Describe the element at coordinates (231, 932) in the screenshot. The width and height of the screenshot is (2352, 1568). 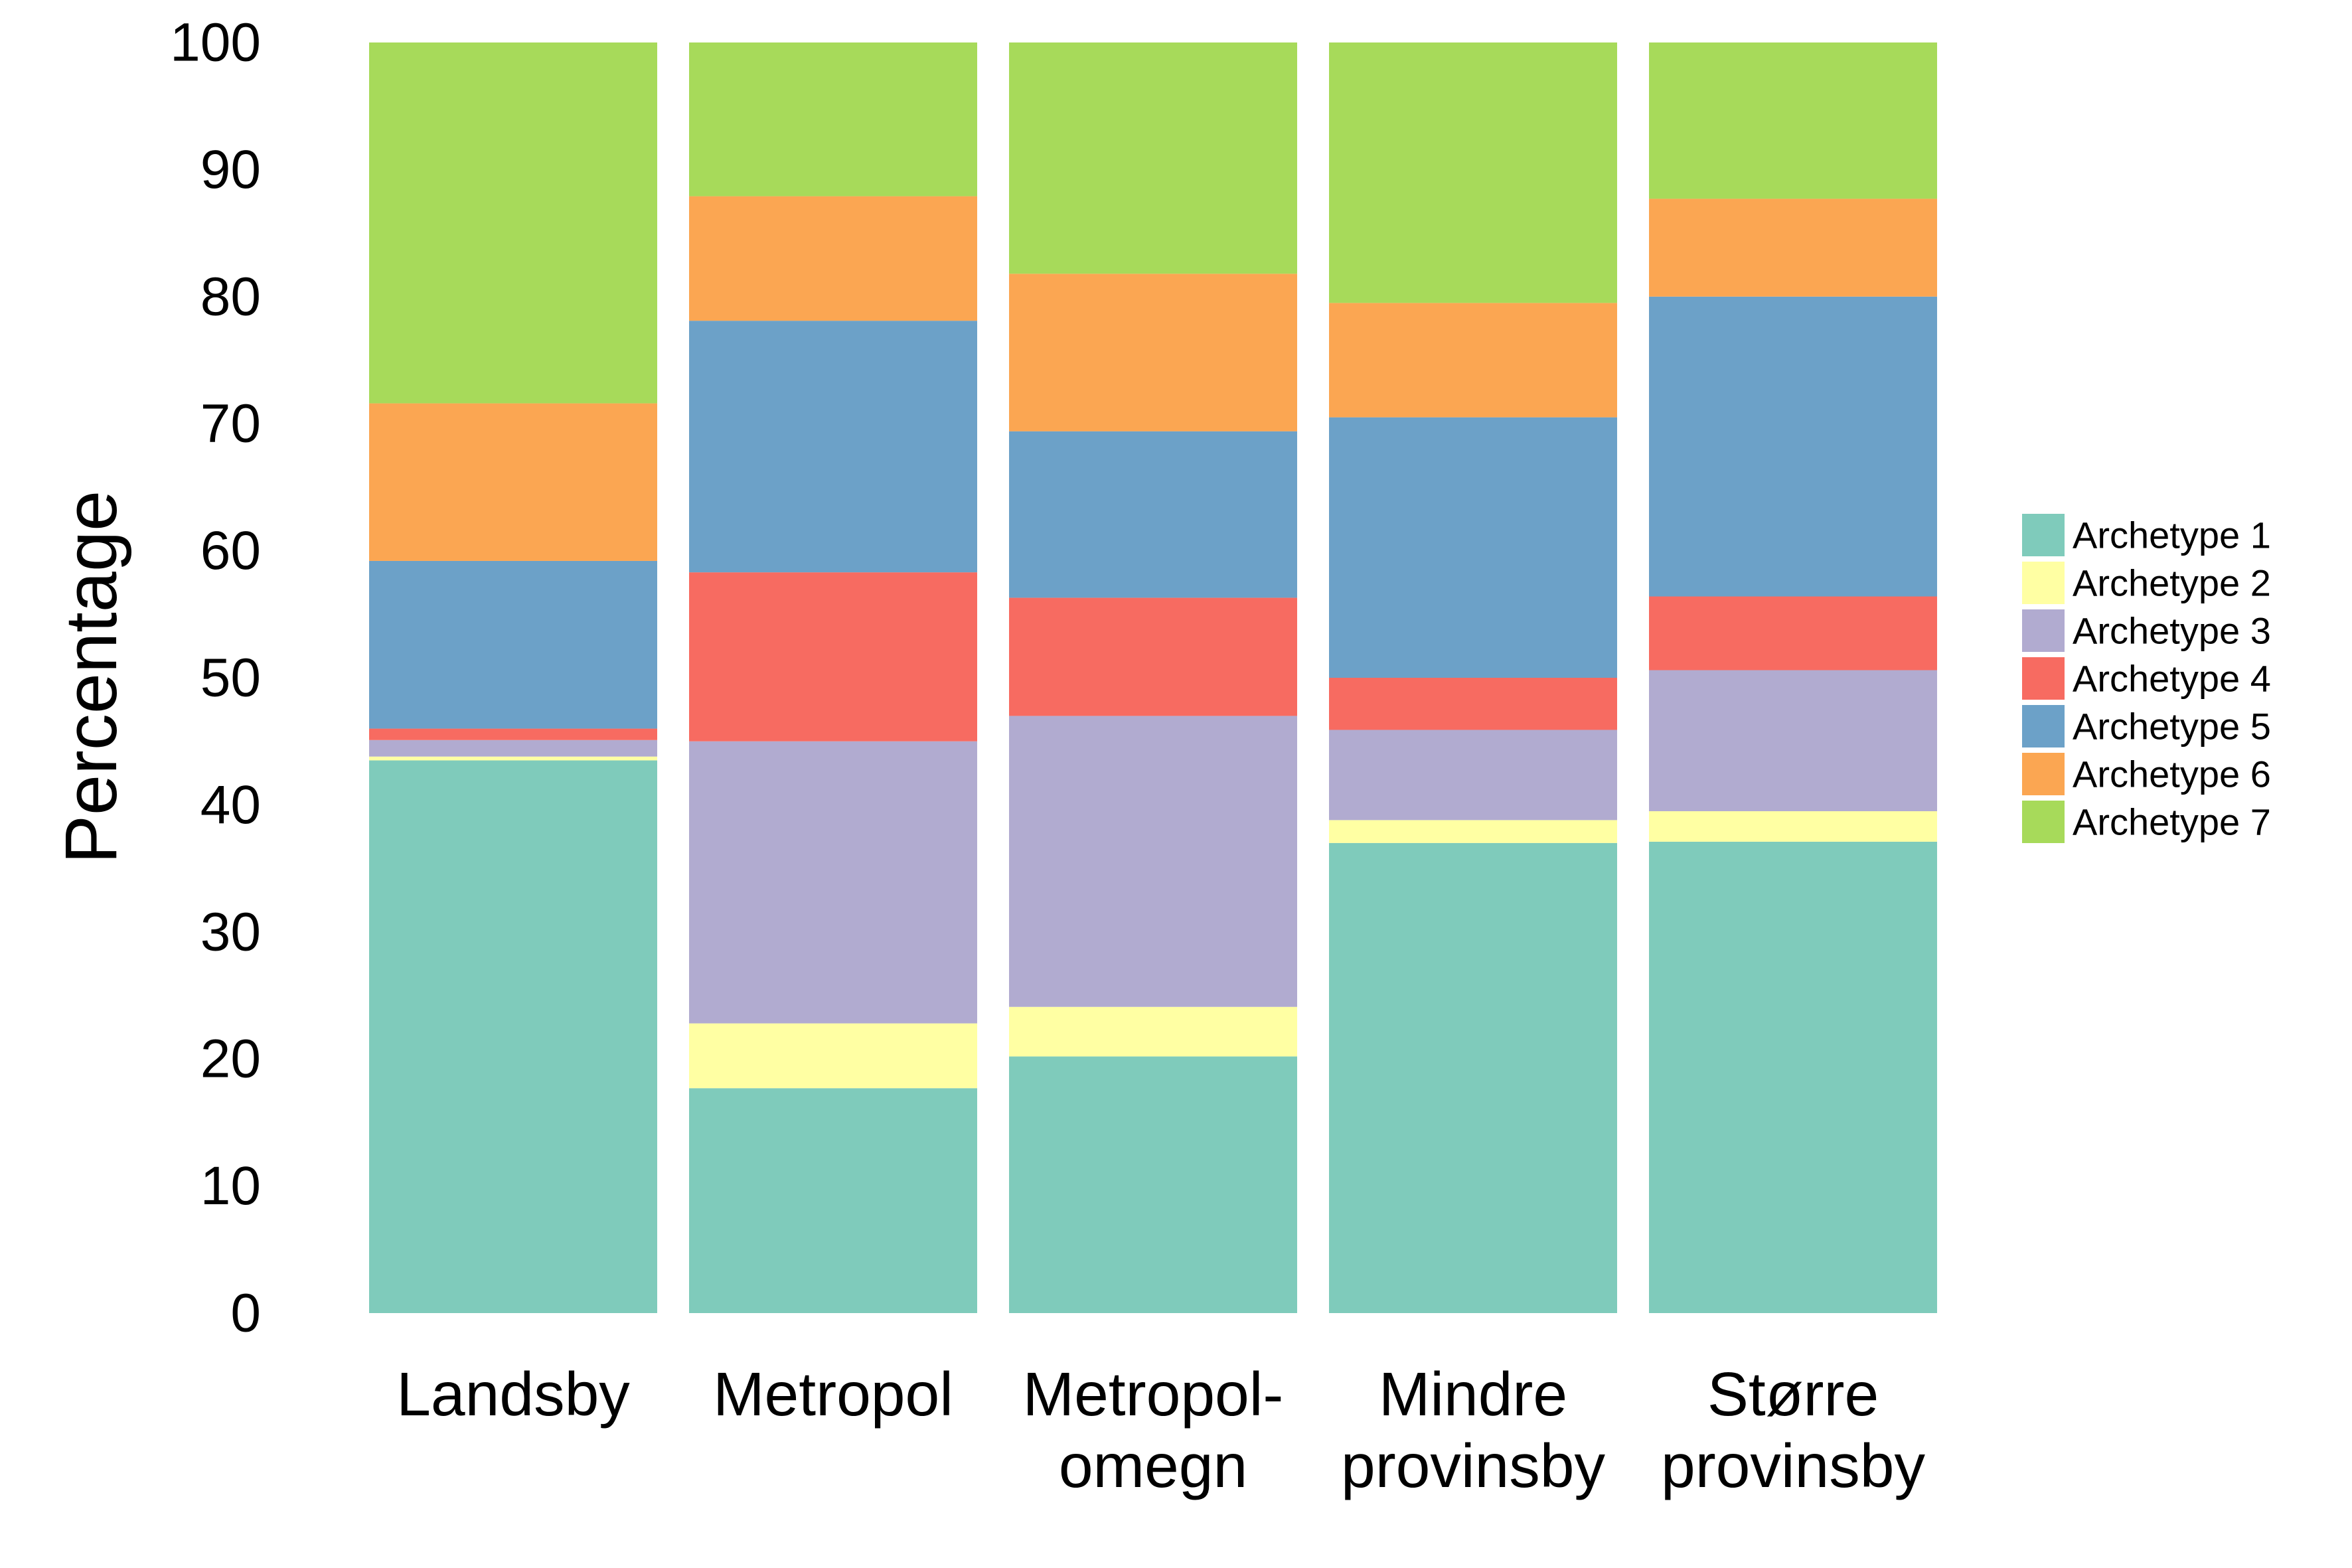
I see `y-tick-label: 30` at that location.